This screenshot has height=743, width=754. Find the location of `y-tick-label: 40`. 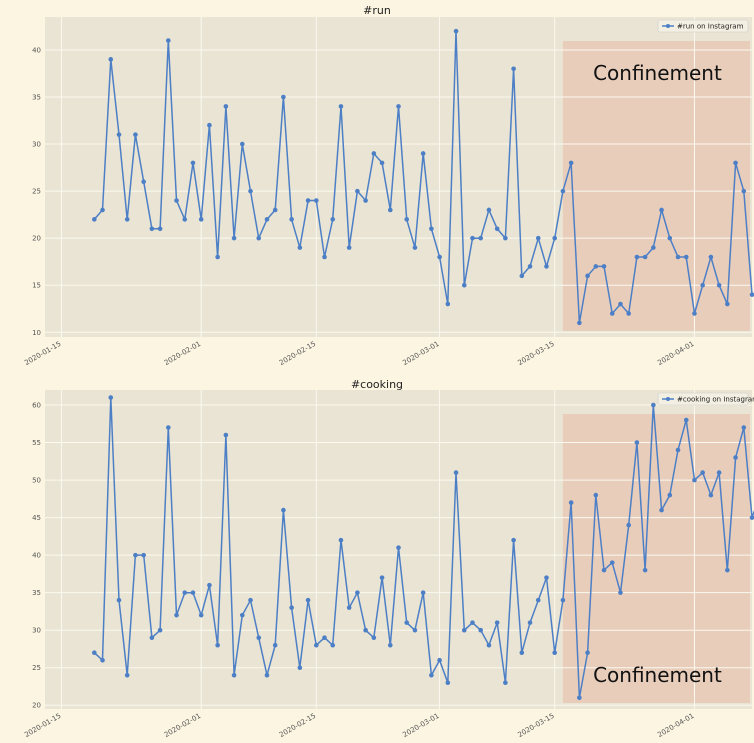

y-tick-label: 40 is located at coordinates (36, 556).